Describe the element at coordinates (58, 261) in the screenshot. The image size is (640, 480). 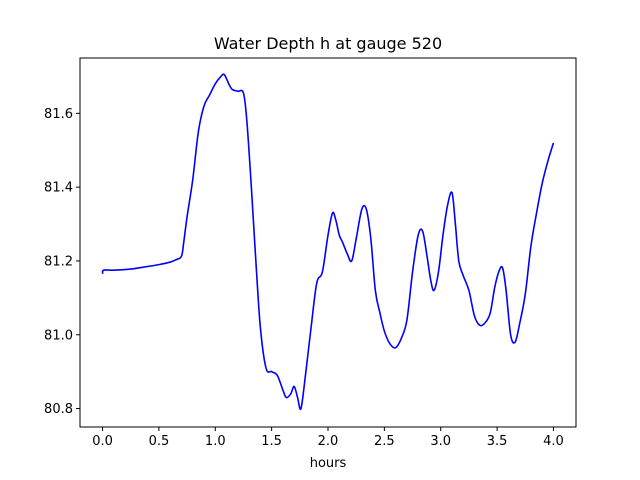
I see `y-tick-label: 81.2` at that location.